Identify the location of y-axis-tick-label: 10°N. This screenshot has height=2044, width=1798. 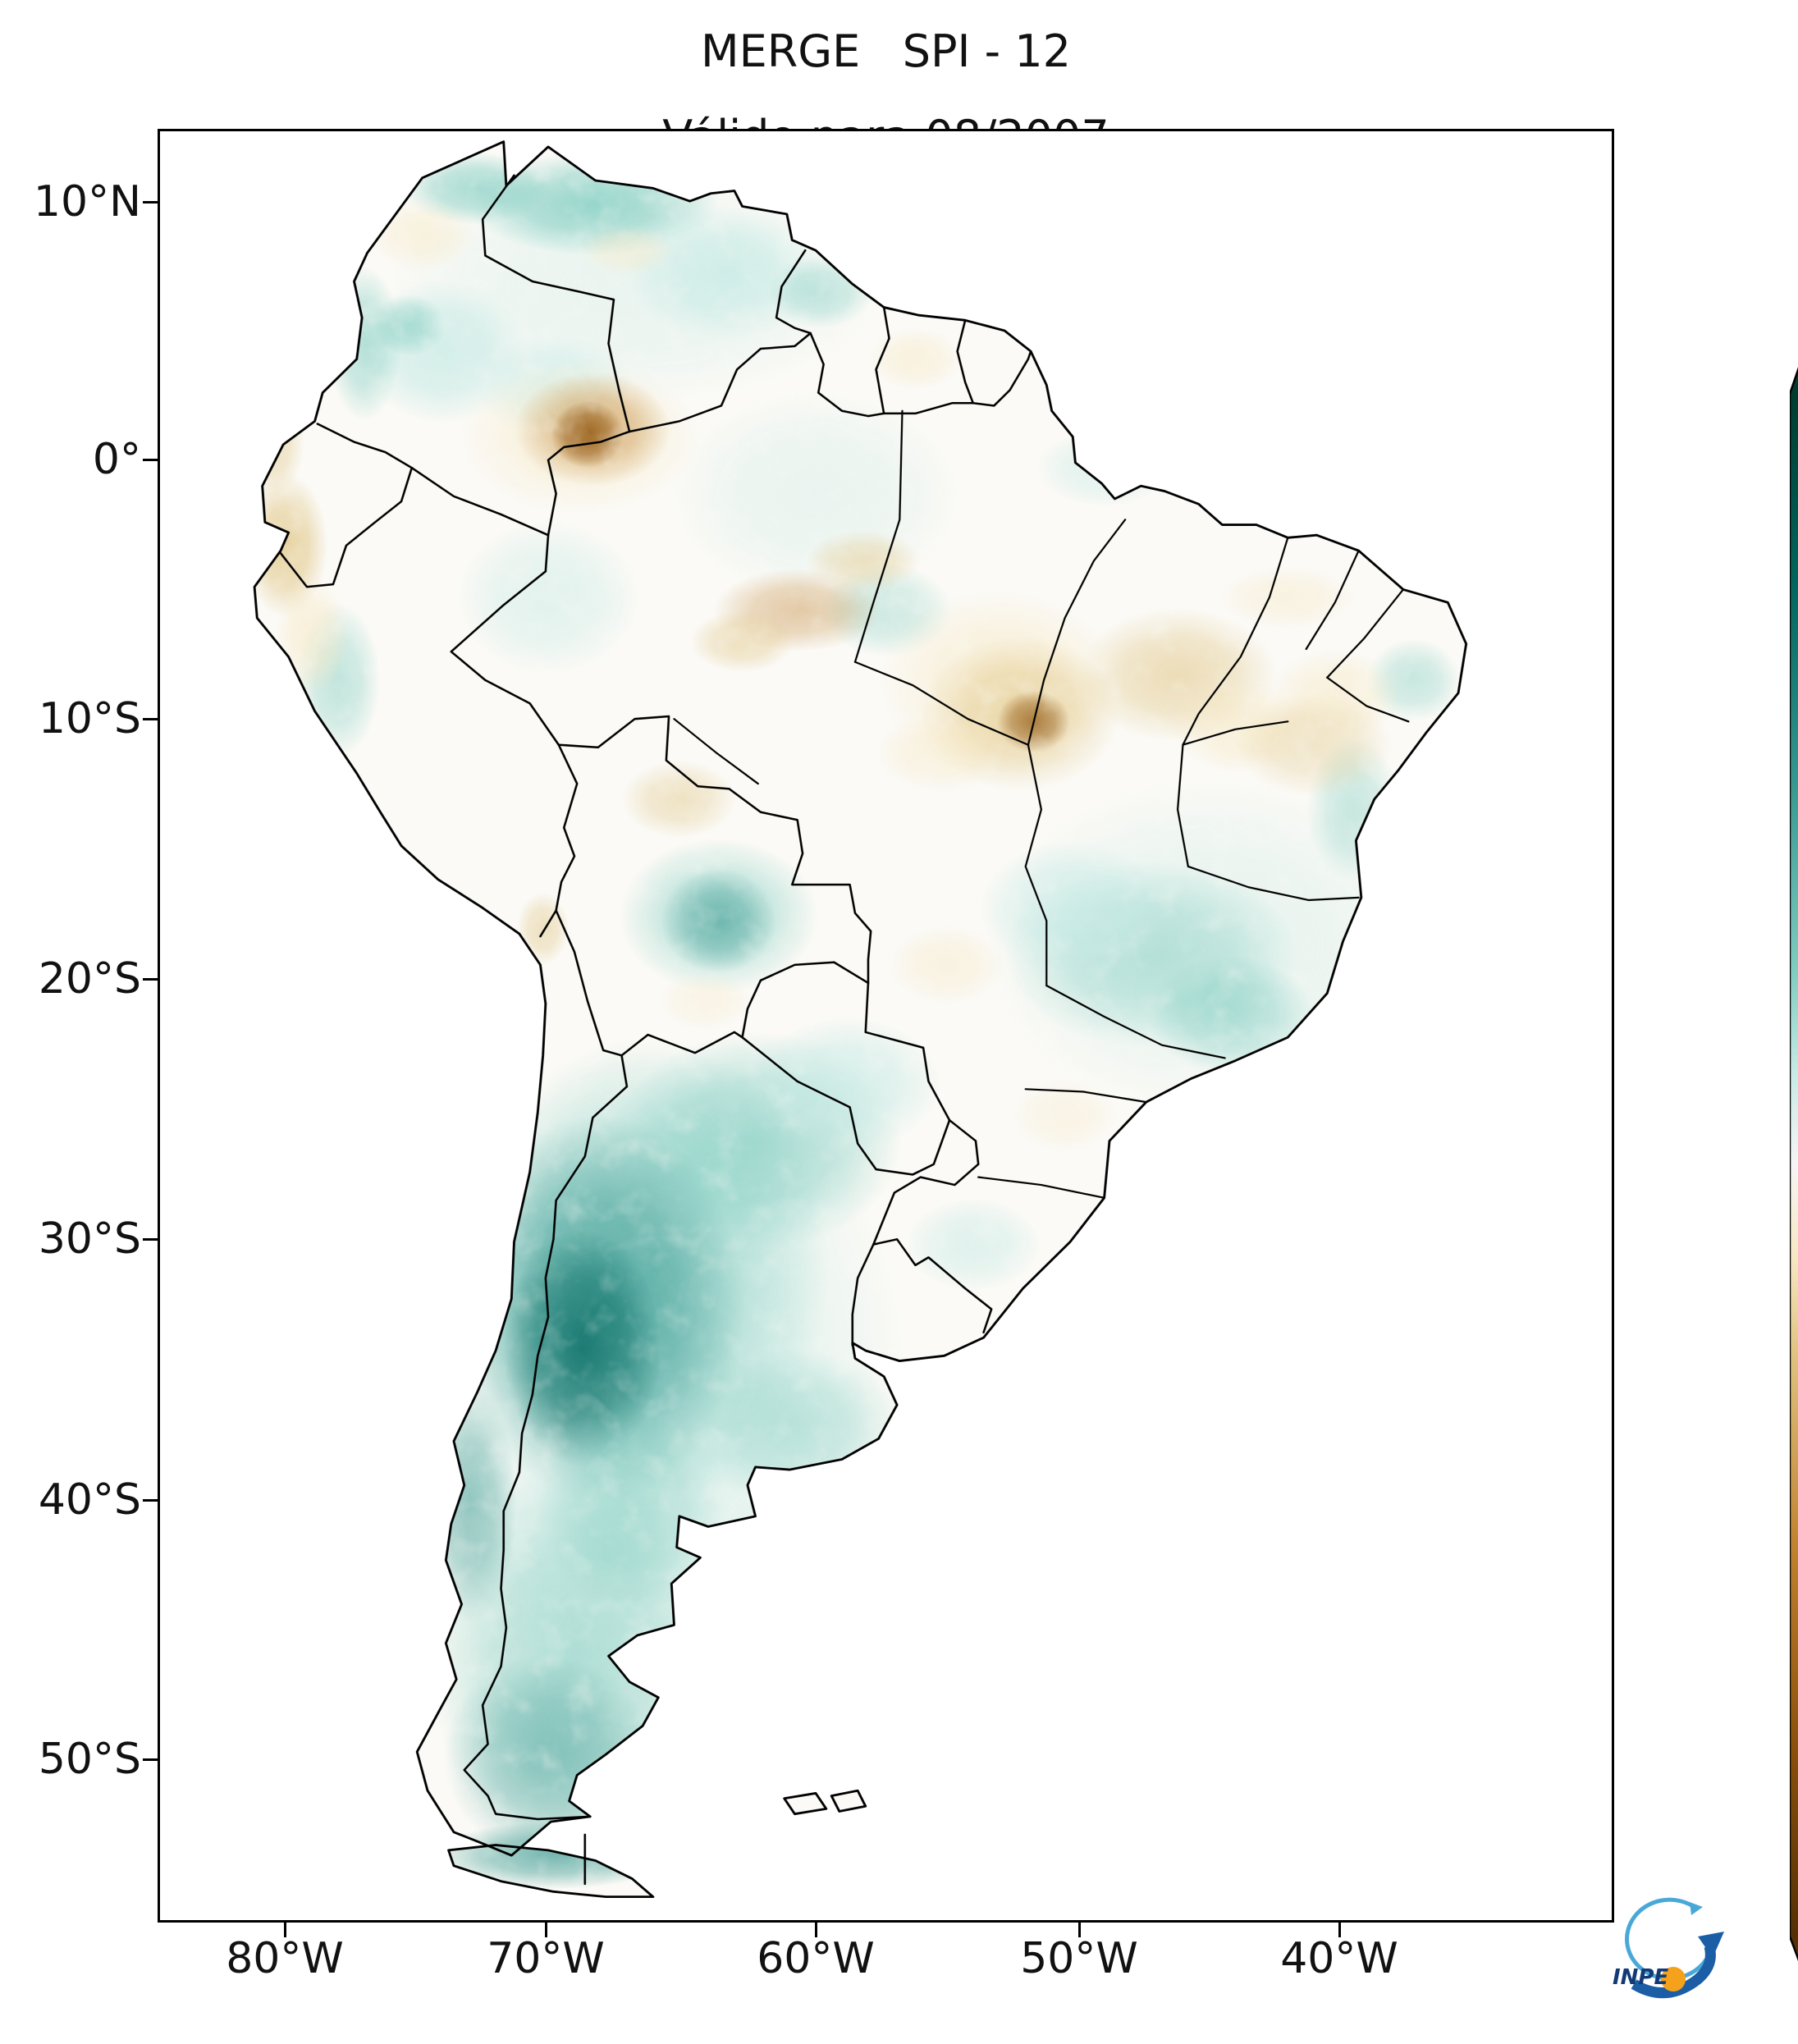
(87, 201).